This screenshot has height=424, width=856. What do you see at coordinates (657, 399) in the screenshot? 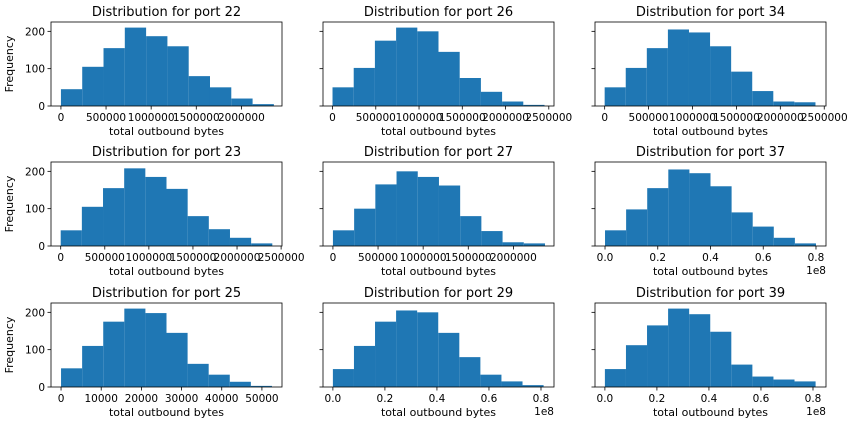
I see `x-tick-label: 0.2` at bounding box center [657, 399].